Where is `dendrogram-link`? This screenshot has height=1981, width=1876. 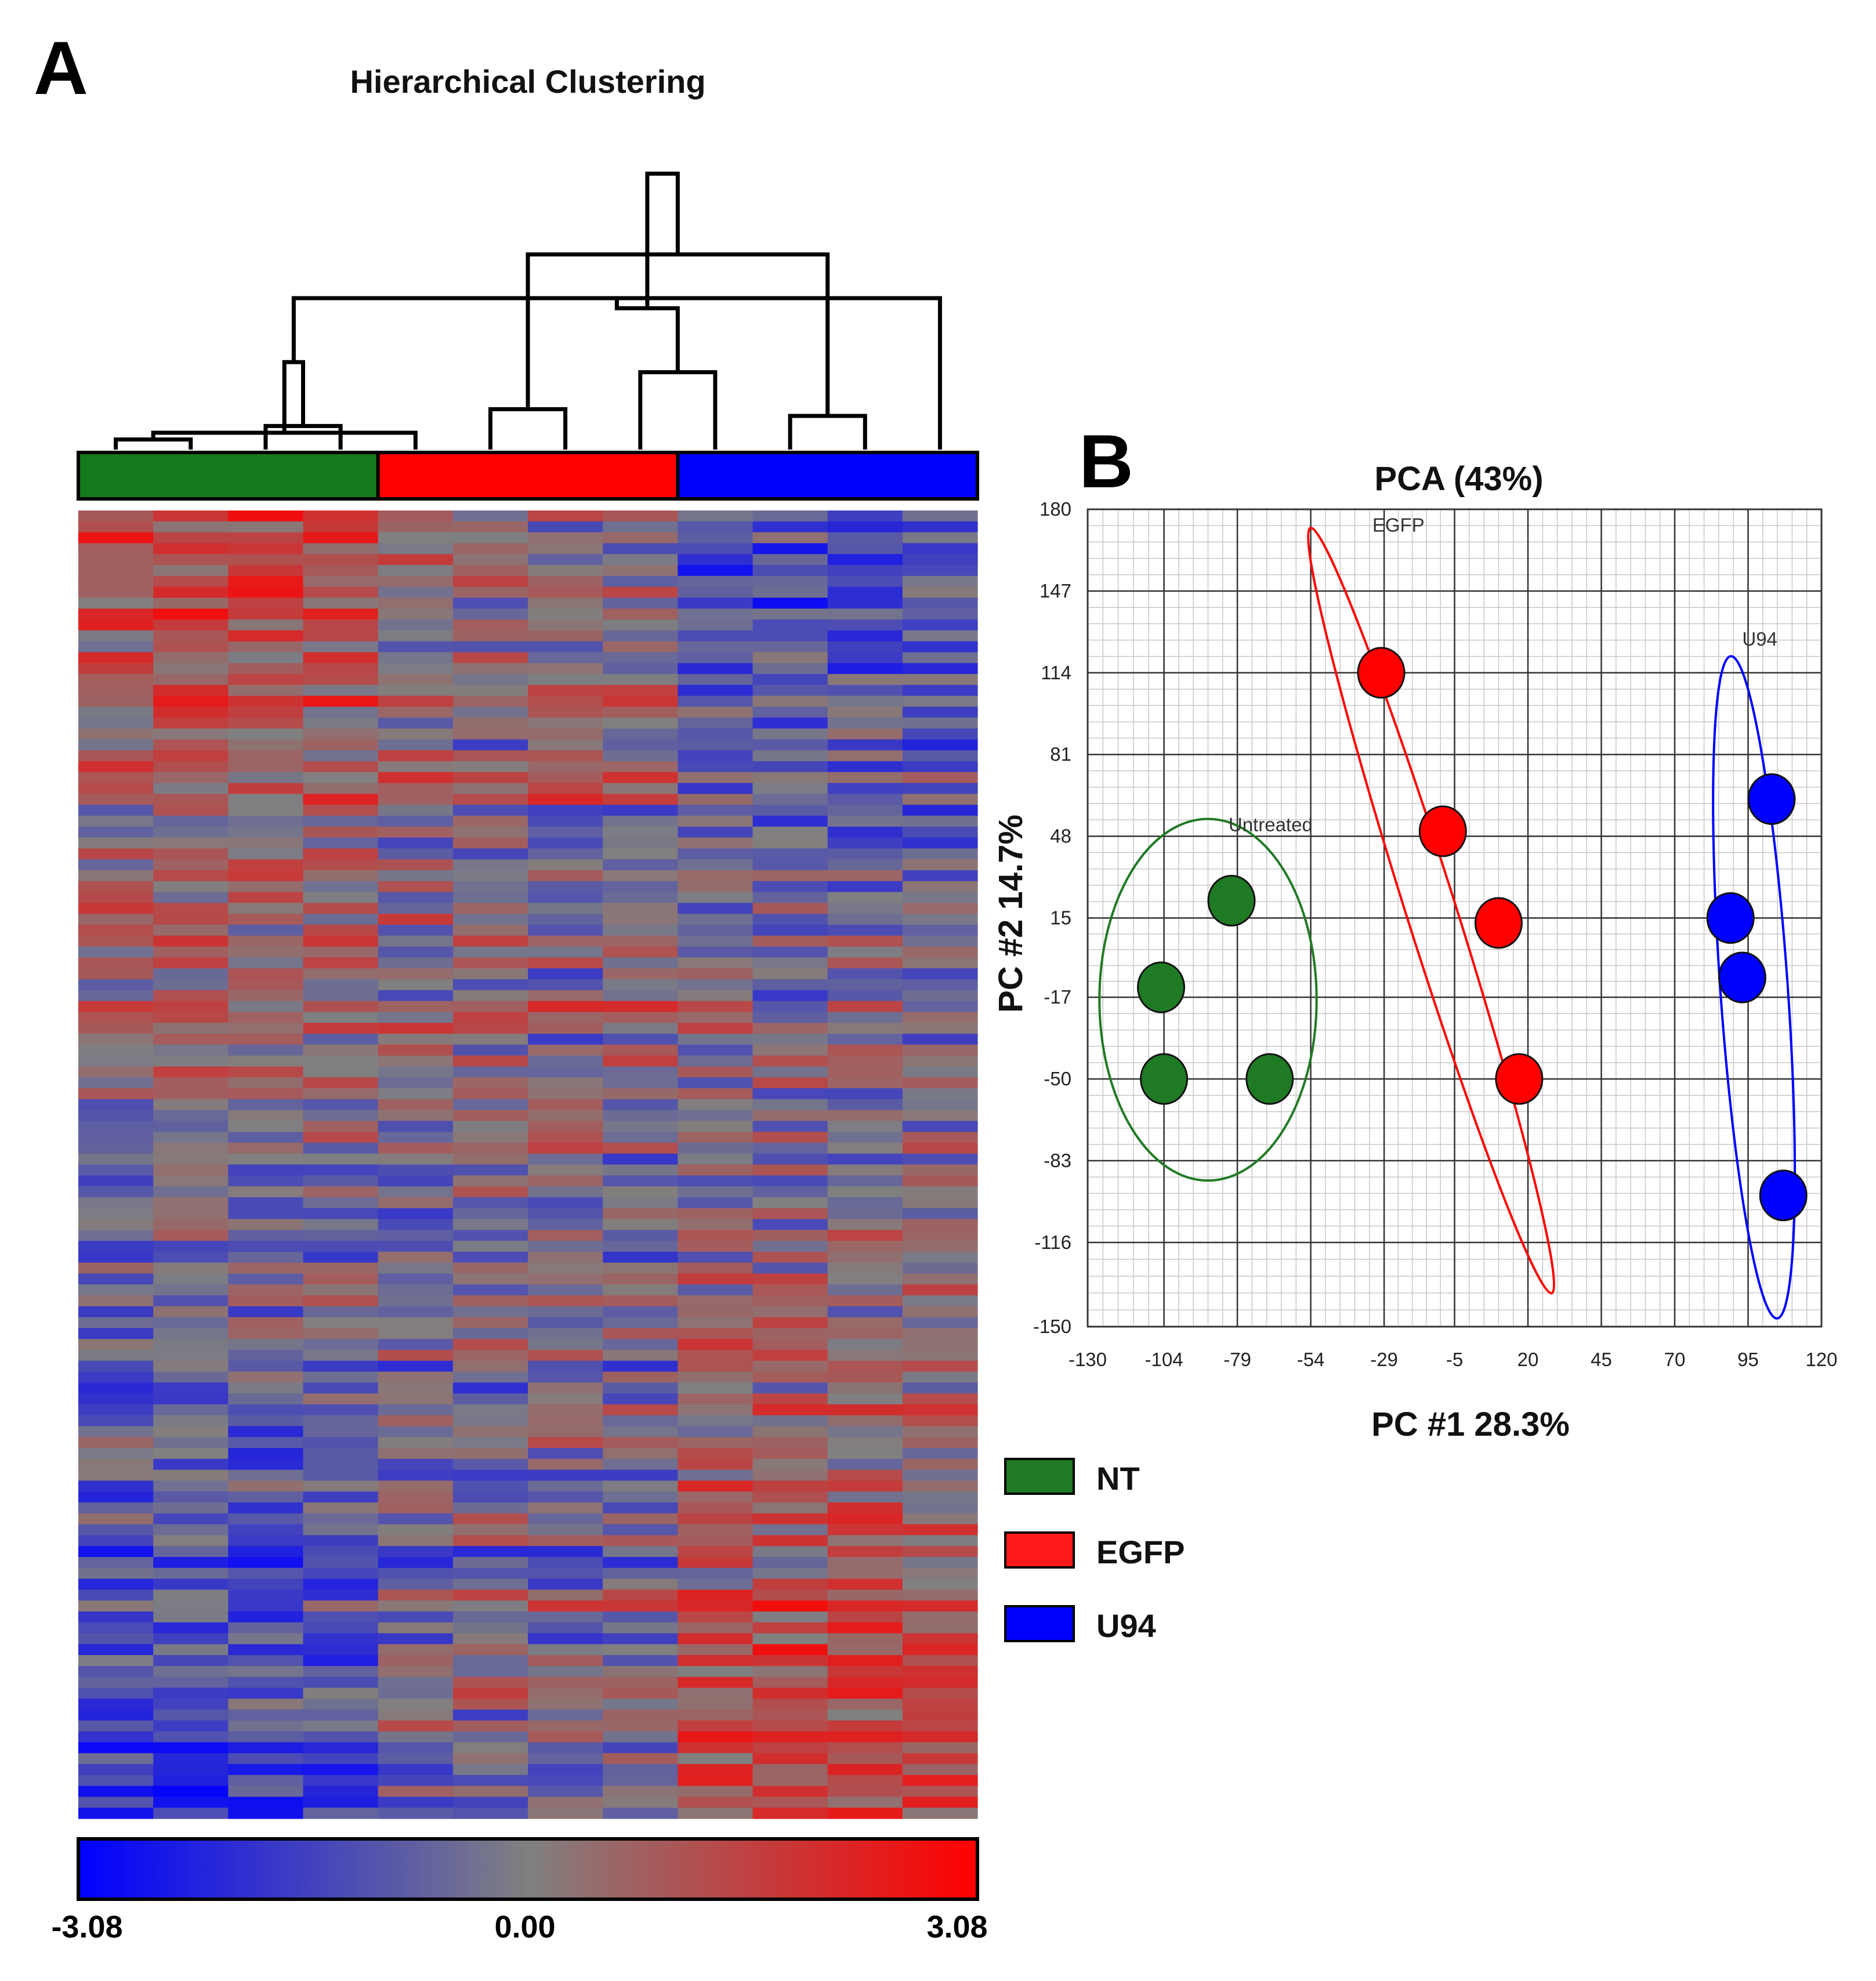
dendrogram-link is located at coordinates (678, 410).